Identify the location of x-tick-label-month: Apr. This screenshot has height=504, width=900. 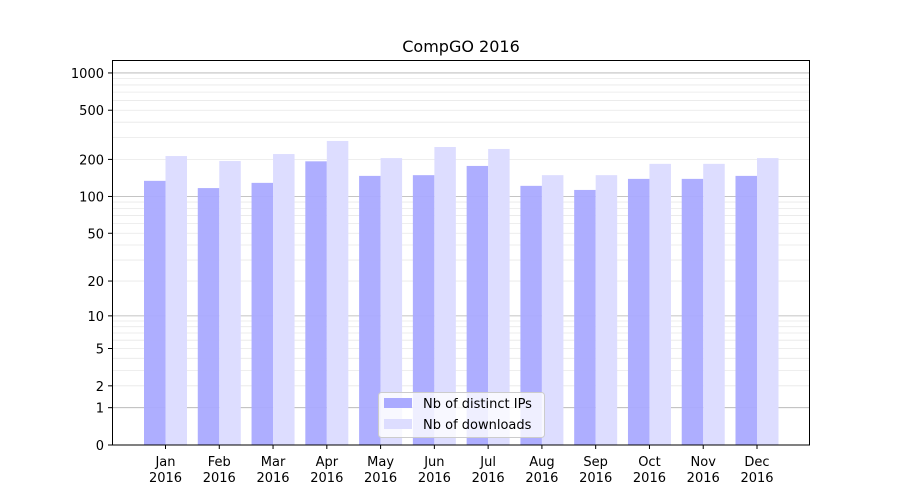
(327, 462).